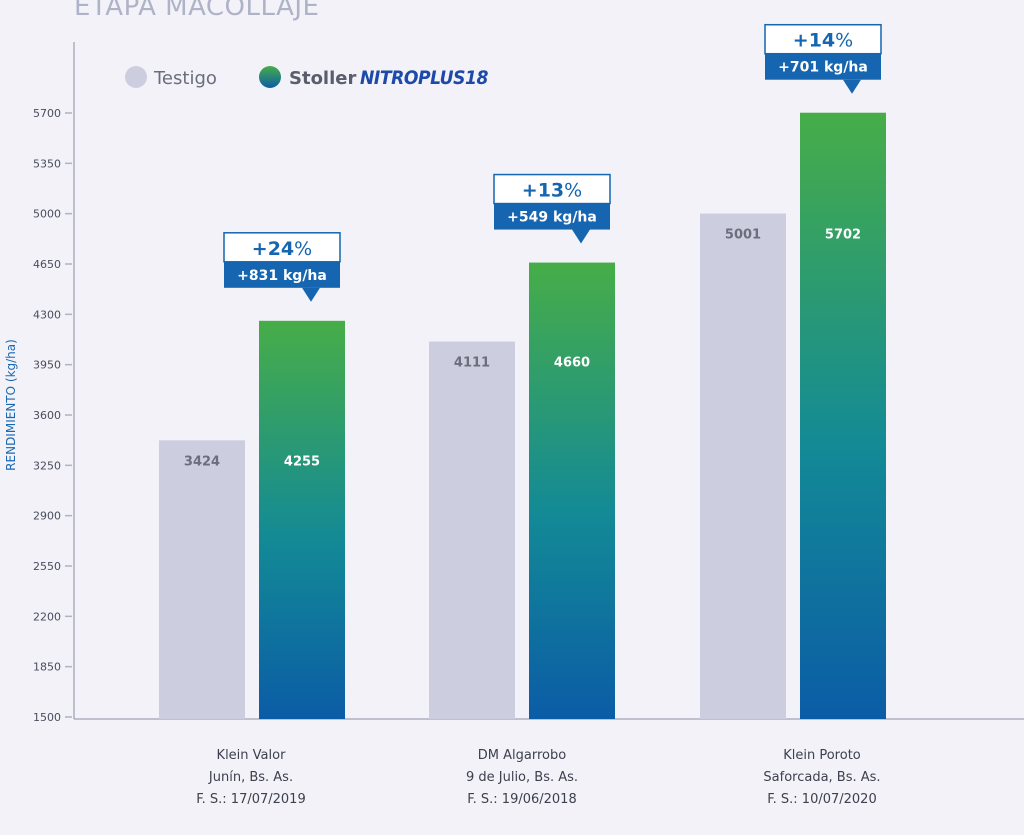  I want to click on annotation-percent: +24%, so click(282, 249).